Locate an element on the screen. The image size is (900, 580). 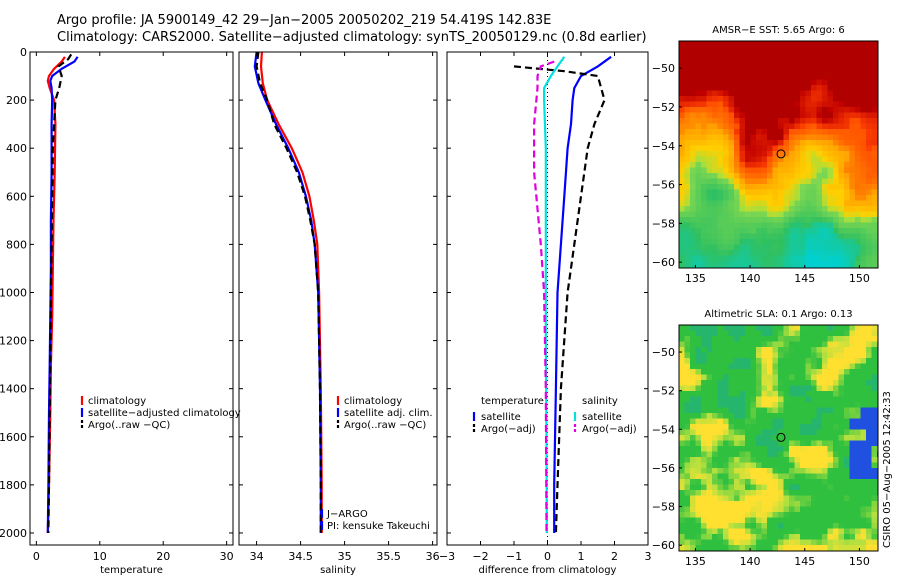
x-tick-label: −3 is located at coordinates (447, 556).